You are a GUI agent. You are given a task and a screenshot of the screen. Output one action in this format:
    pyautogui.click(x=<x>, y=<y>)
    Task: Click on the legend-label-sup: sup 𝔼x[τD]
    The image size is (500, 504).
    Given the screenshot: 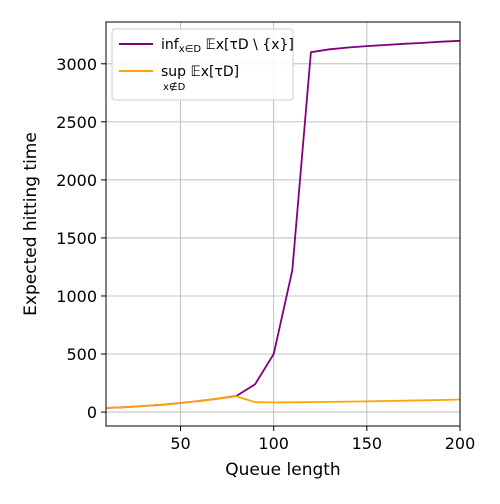 What is the action you would take?
    pyautogui.click(x=200, y=72)
    